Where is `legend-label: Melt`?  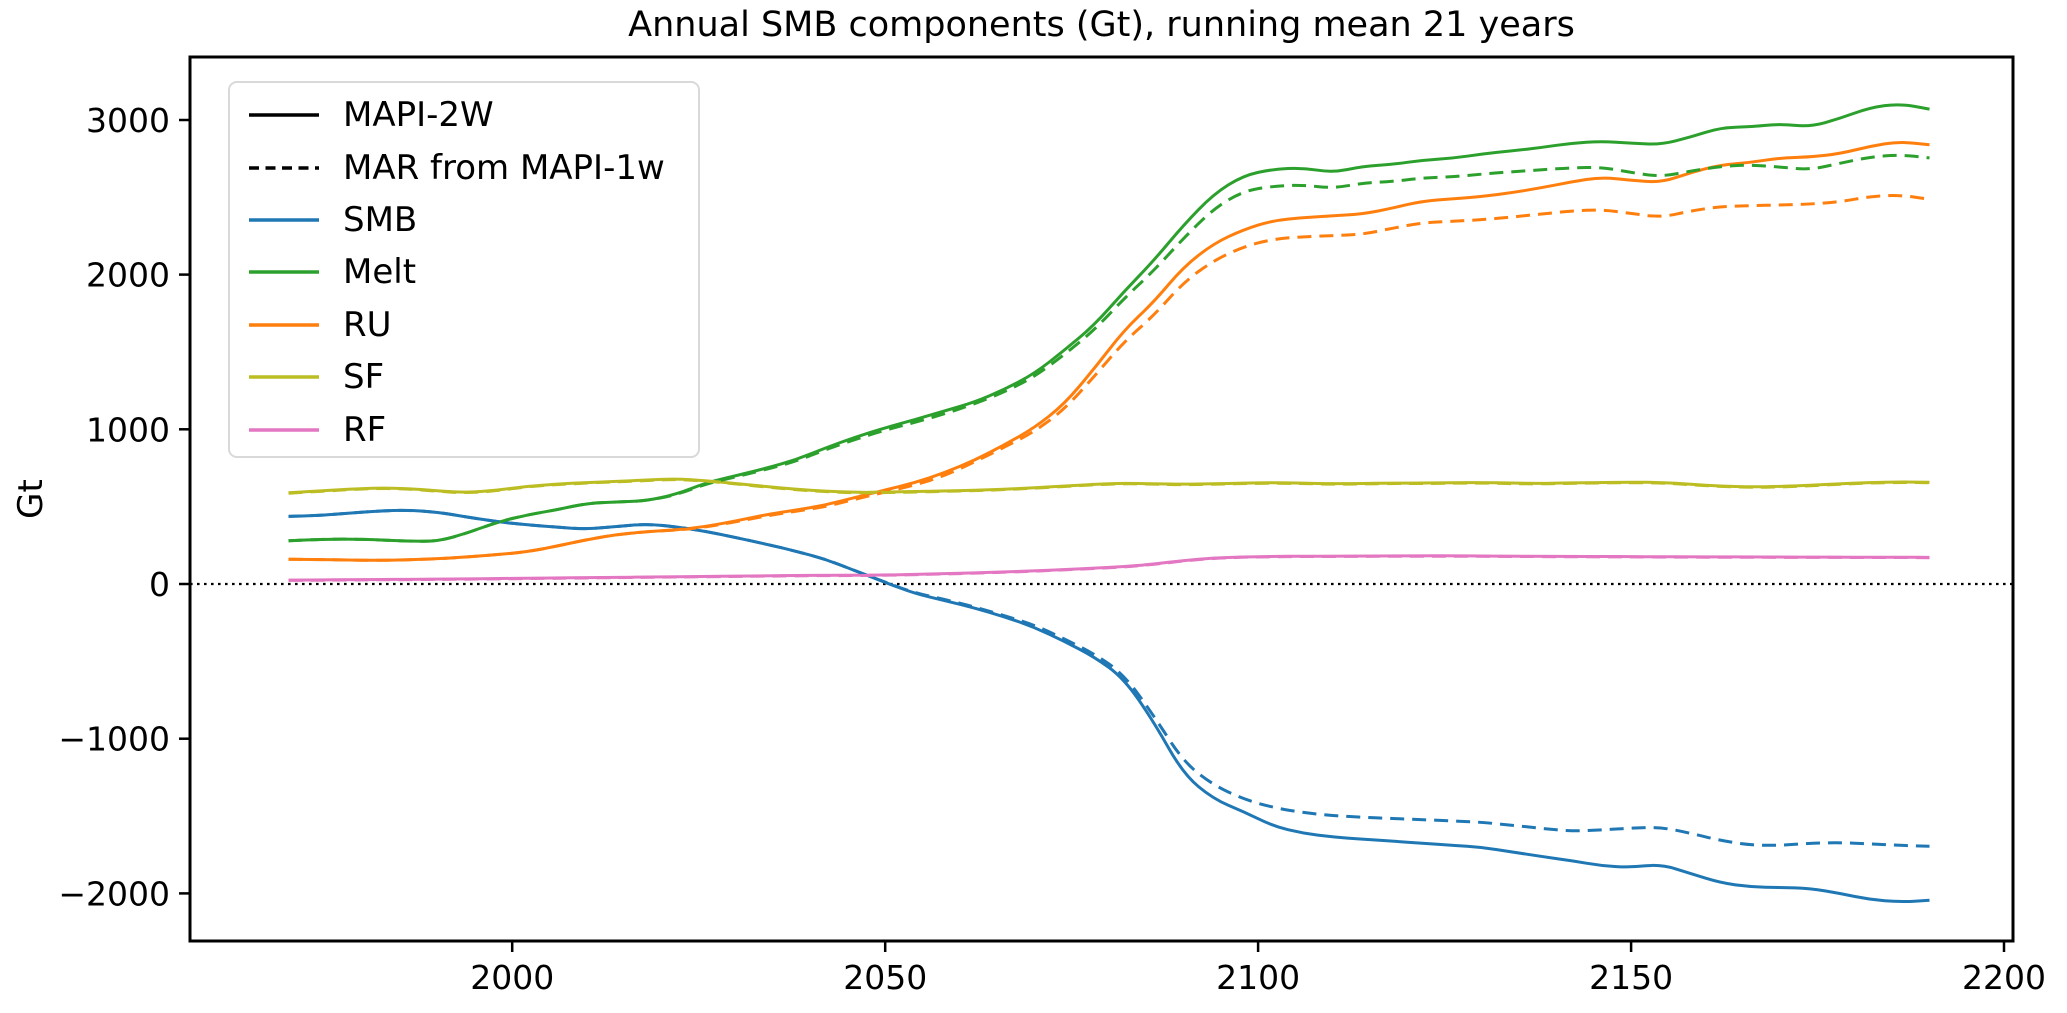 legend-label: Melt is located at coordinates (380, 272).